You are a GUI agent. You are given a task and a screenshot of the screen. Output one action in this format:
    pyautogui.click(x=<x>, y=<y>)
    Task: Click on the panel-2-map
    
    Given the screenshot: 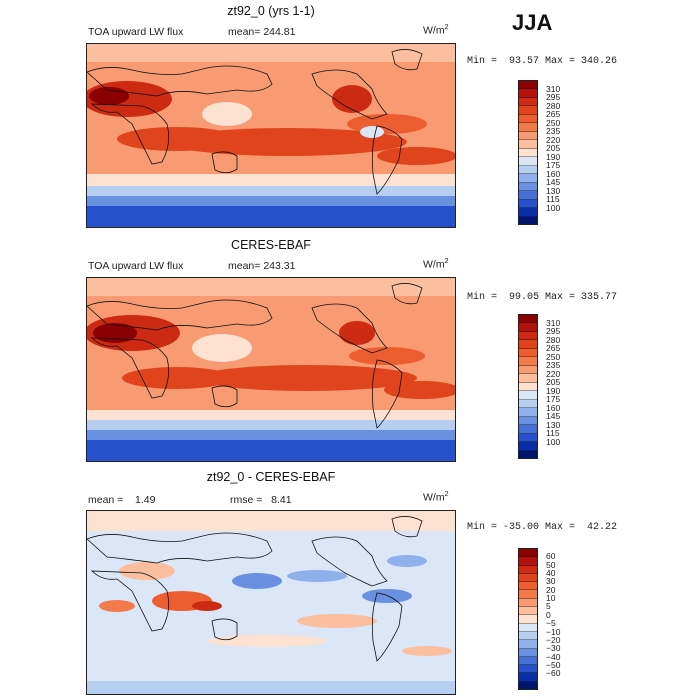 What is the action you would take?
    pyautogui.click(x=271, y=369)
    